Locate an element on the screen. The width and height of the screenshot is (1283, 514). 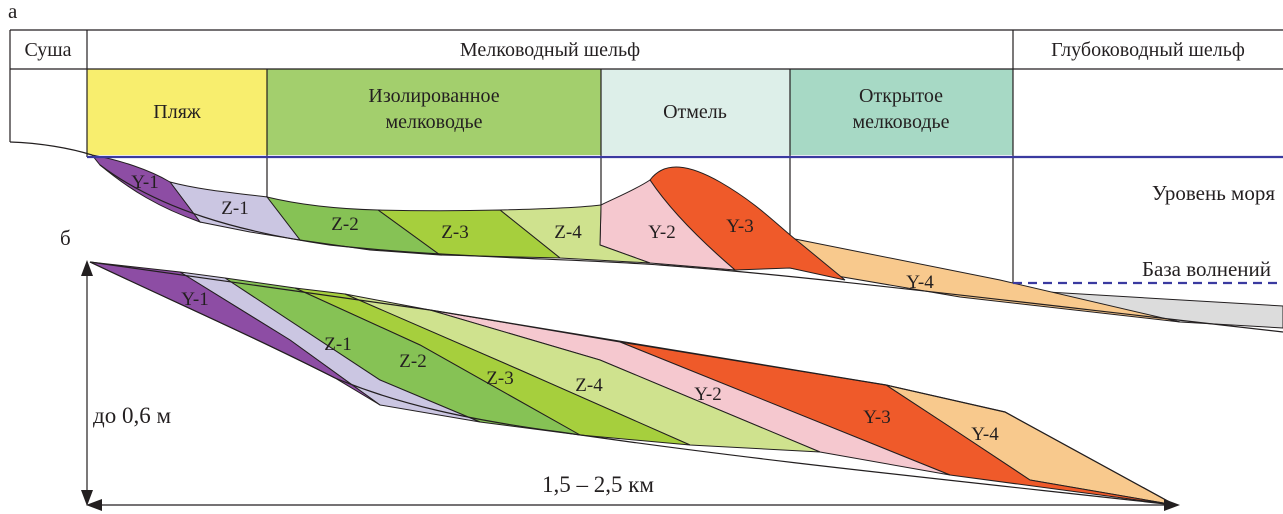
length-label: 1,5 – 2,5 км is located at coordinates (598, 484).